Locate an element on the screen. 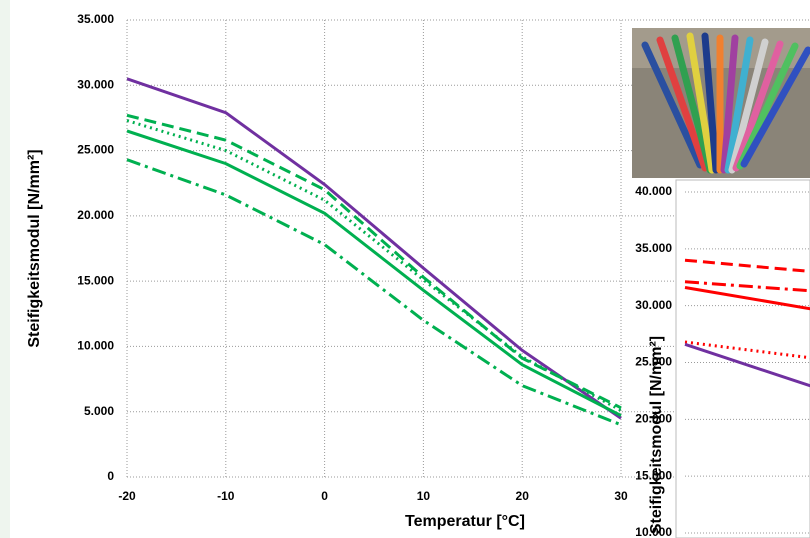 This screenshot has height=538, width=810. y-tick-label: 0 is located at coordinates (110, 476).